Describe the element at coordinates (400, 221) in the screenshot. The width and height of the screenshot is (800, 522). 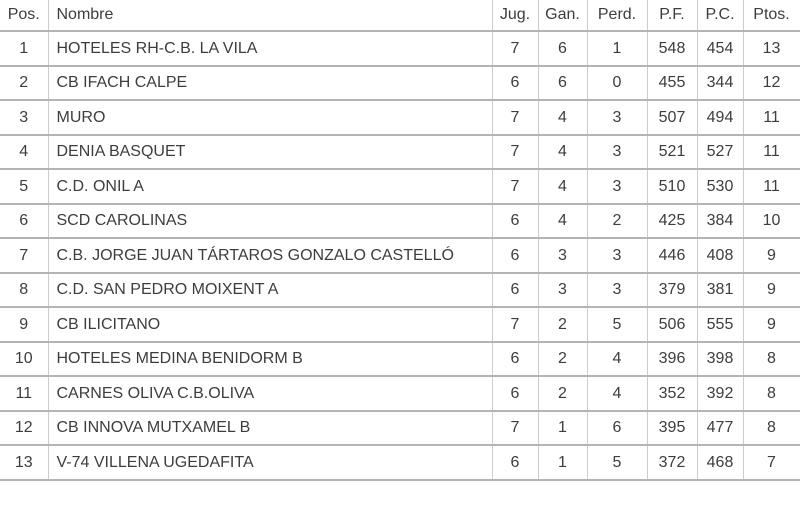
I see `table-row: 6 SCD CAROLINAS 6 4 2 425 384 10` at that location.